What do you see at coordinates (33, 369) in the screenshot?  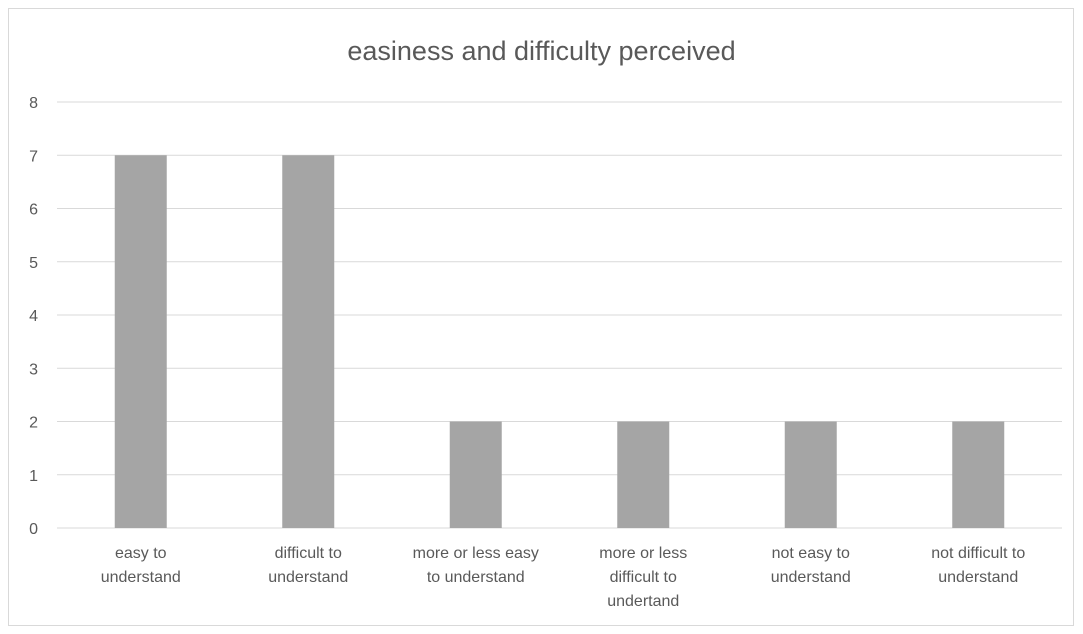 I see `y-tick-label: 3` at bounding box center [33, 369].